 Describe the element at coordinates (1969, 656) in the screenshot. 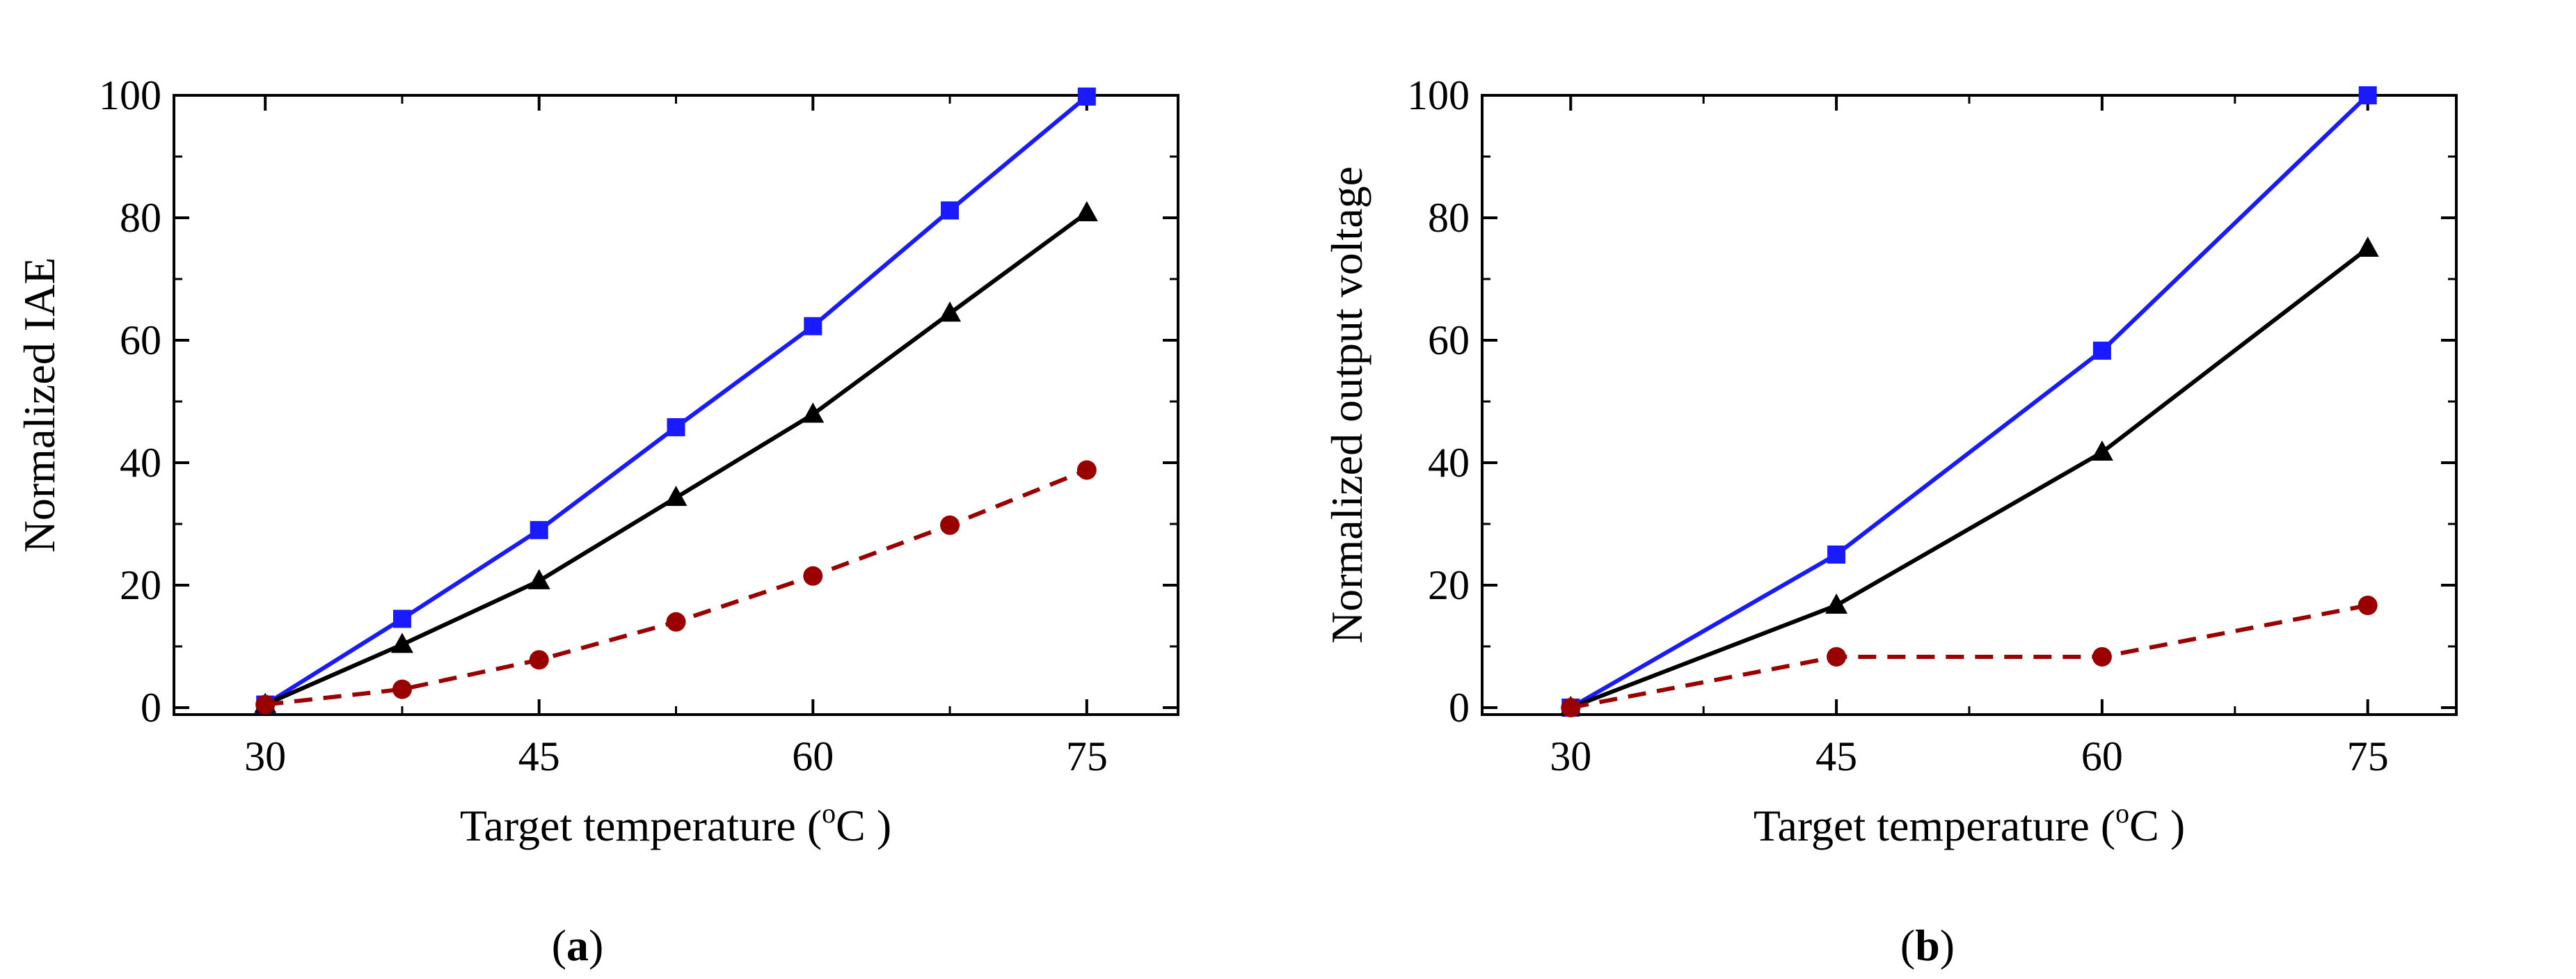

I see `red-circles-line` at that location.